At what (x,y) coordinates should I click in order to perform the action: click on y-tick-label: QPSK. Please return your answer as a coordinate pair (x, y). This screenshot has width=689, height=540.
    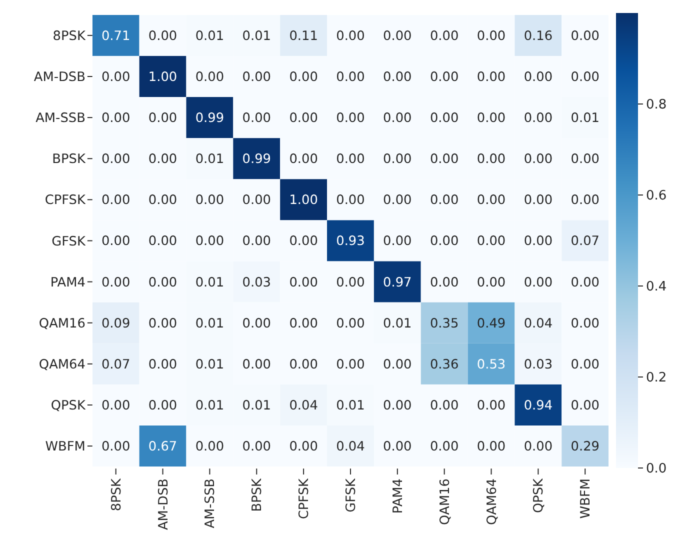
    Looking at the image, I should click on (68, 406).